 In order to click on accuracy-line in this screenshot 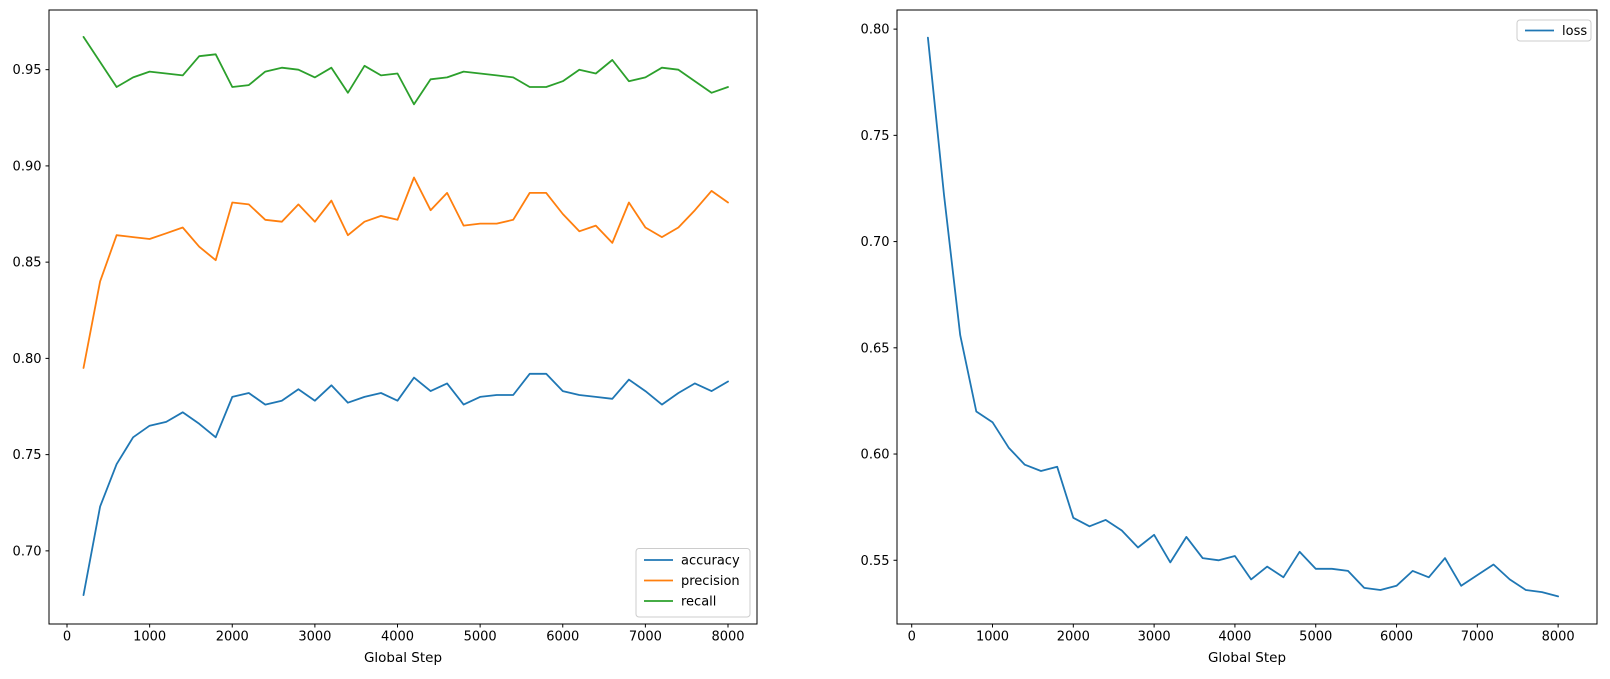, I will do `click(405, 484)`.